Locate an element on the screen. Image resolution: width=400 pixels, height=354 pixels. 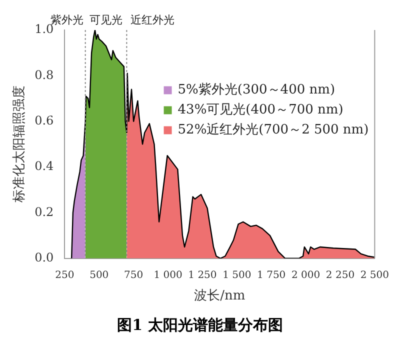
text: 可见光 is located at coordinates (106, 19).